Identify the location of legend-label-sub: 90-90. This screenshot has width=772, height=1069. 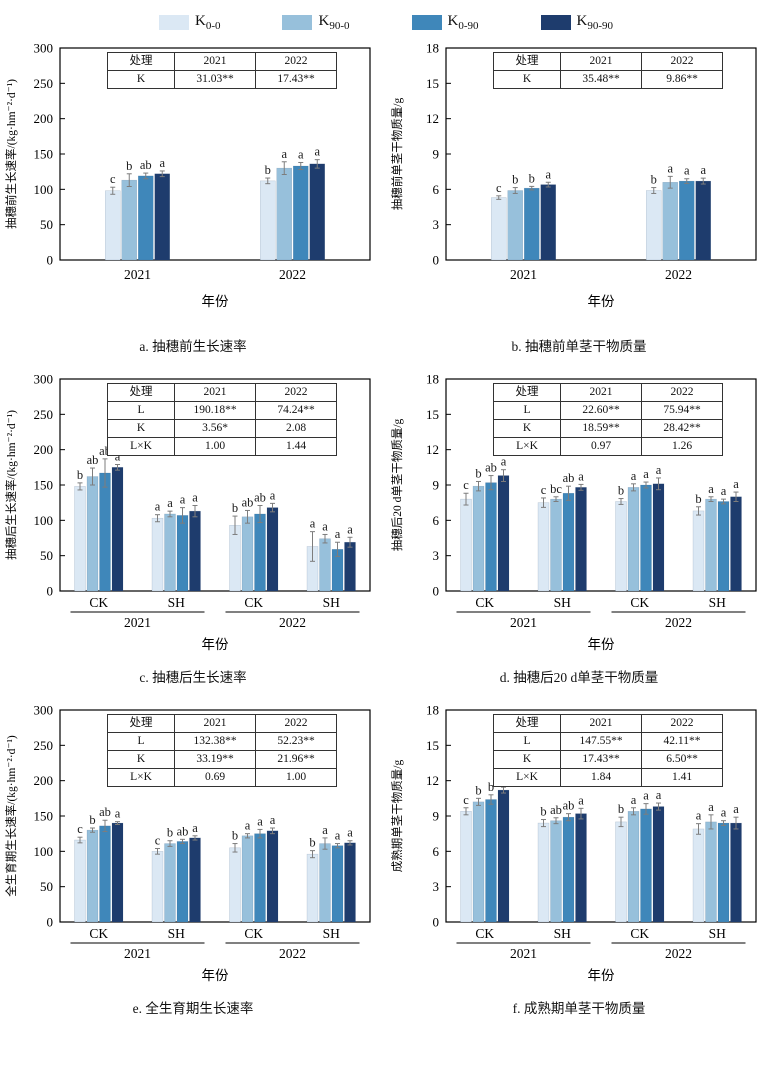
(600, 25).